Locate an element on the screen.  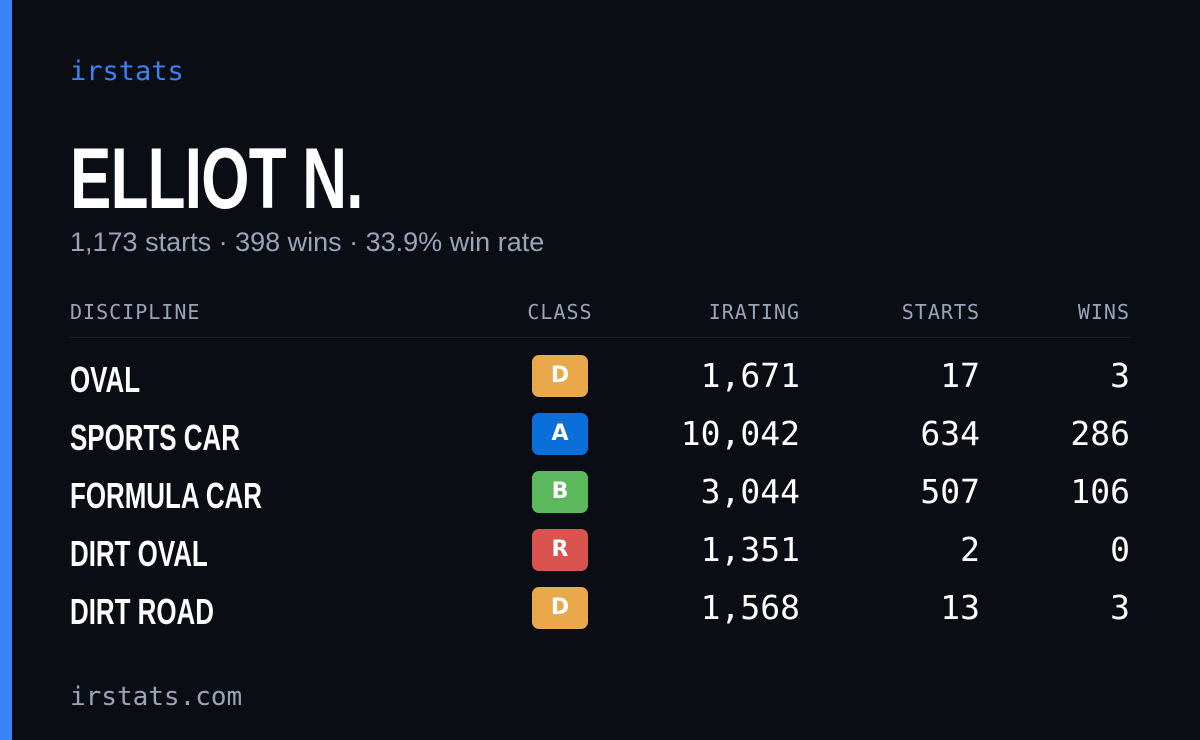
column-header: STARTS is located at coordinates (940, 312).